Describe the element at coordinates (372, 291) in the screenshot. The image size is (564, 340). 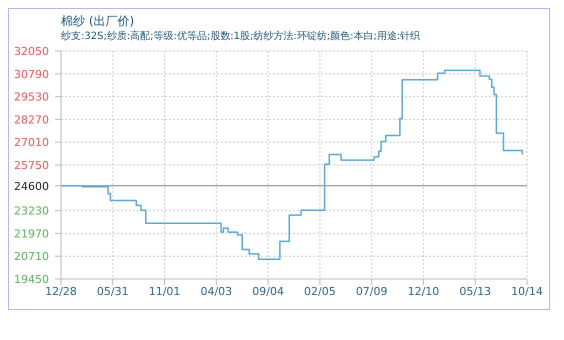
I see `x-tick-label: 07/09` at that location.